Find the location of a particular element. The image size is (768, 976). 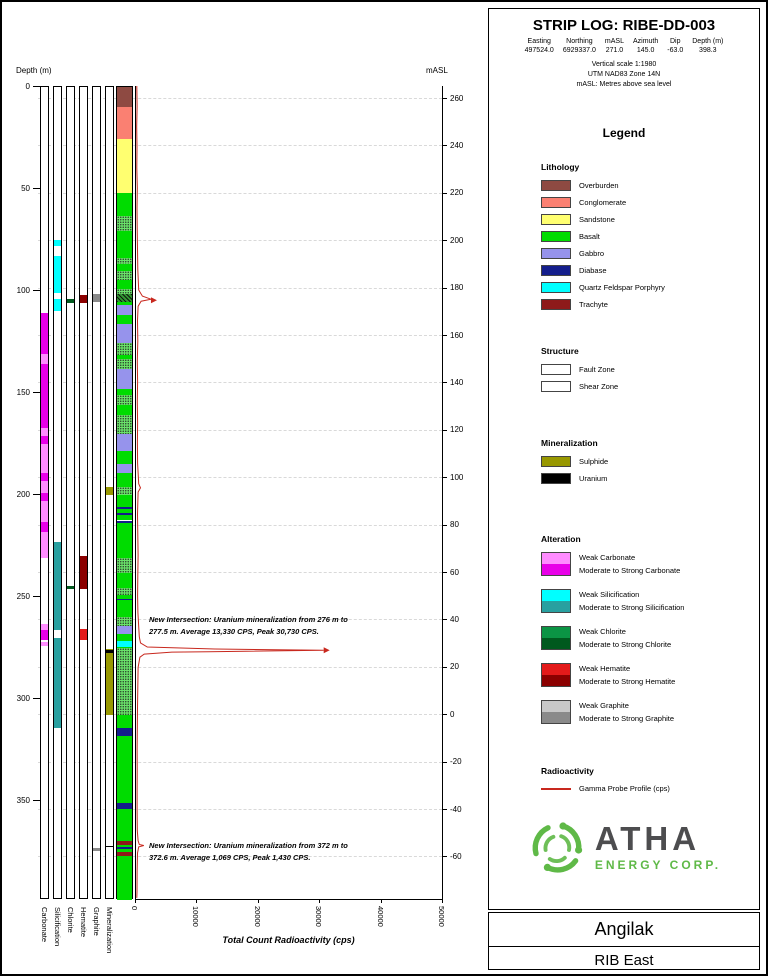

section-title-radioactivity: Radioactivity is located at coordinates (567, 771).